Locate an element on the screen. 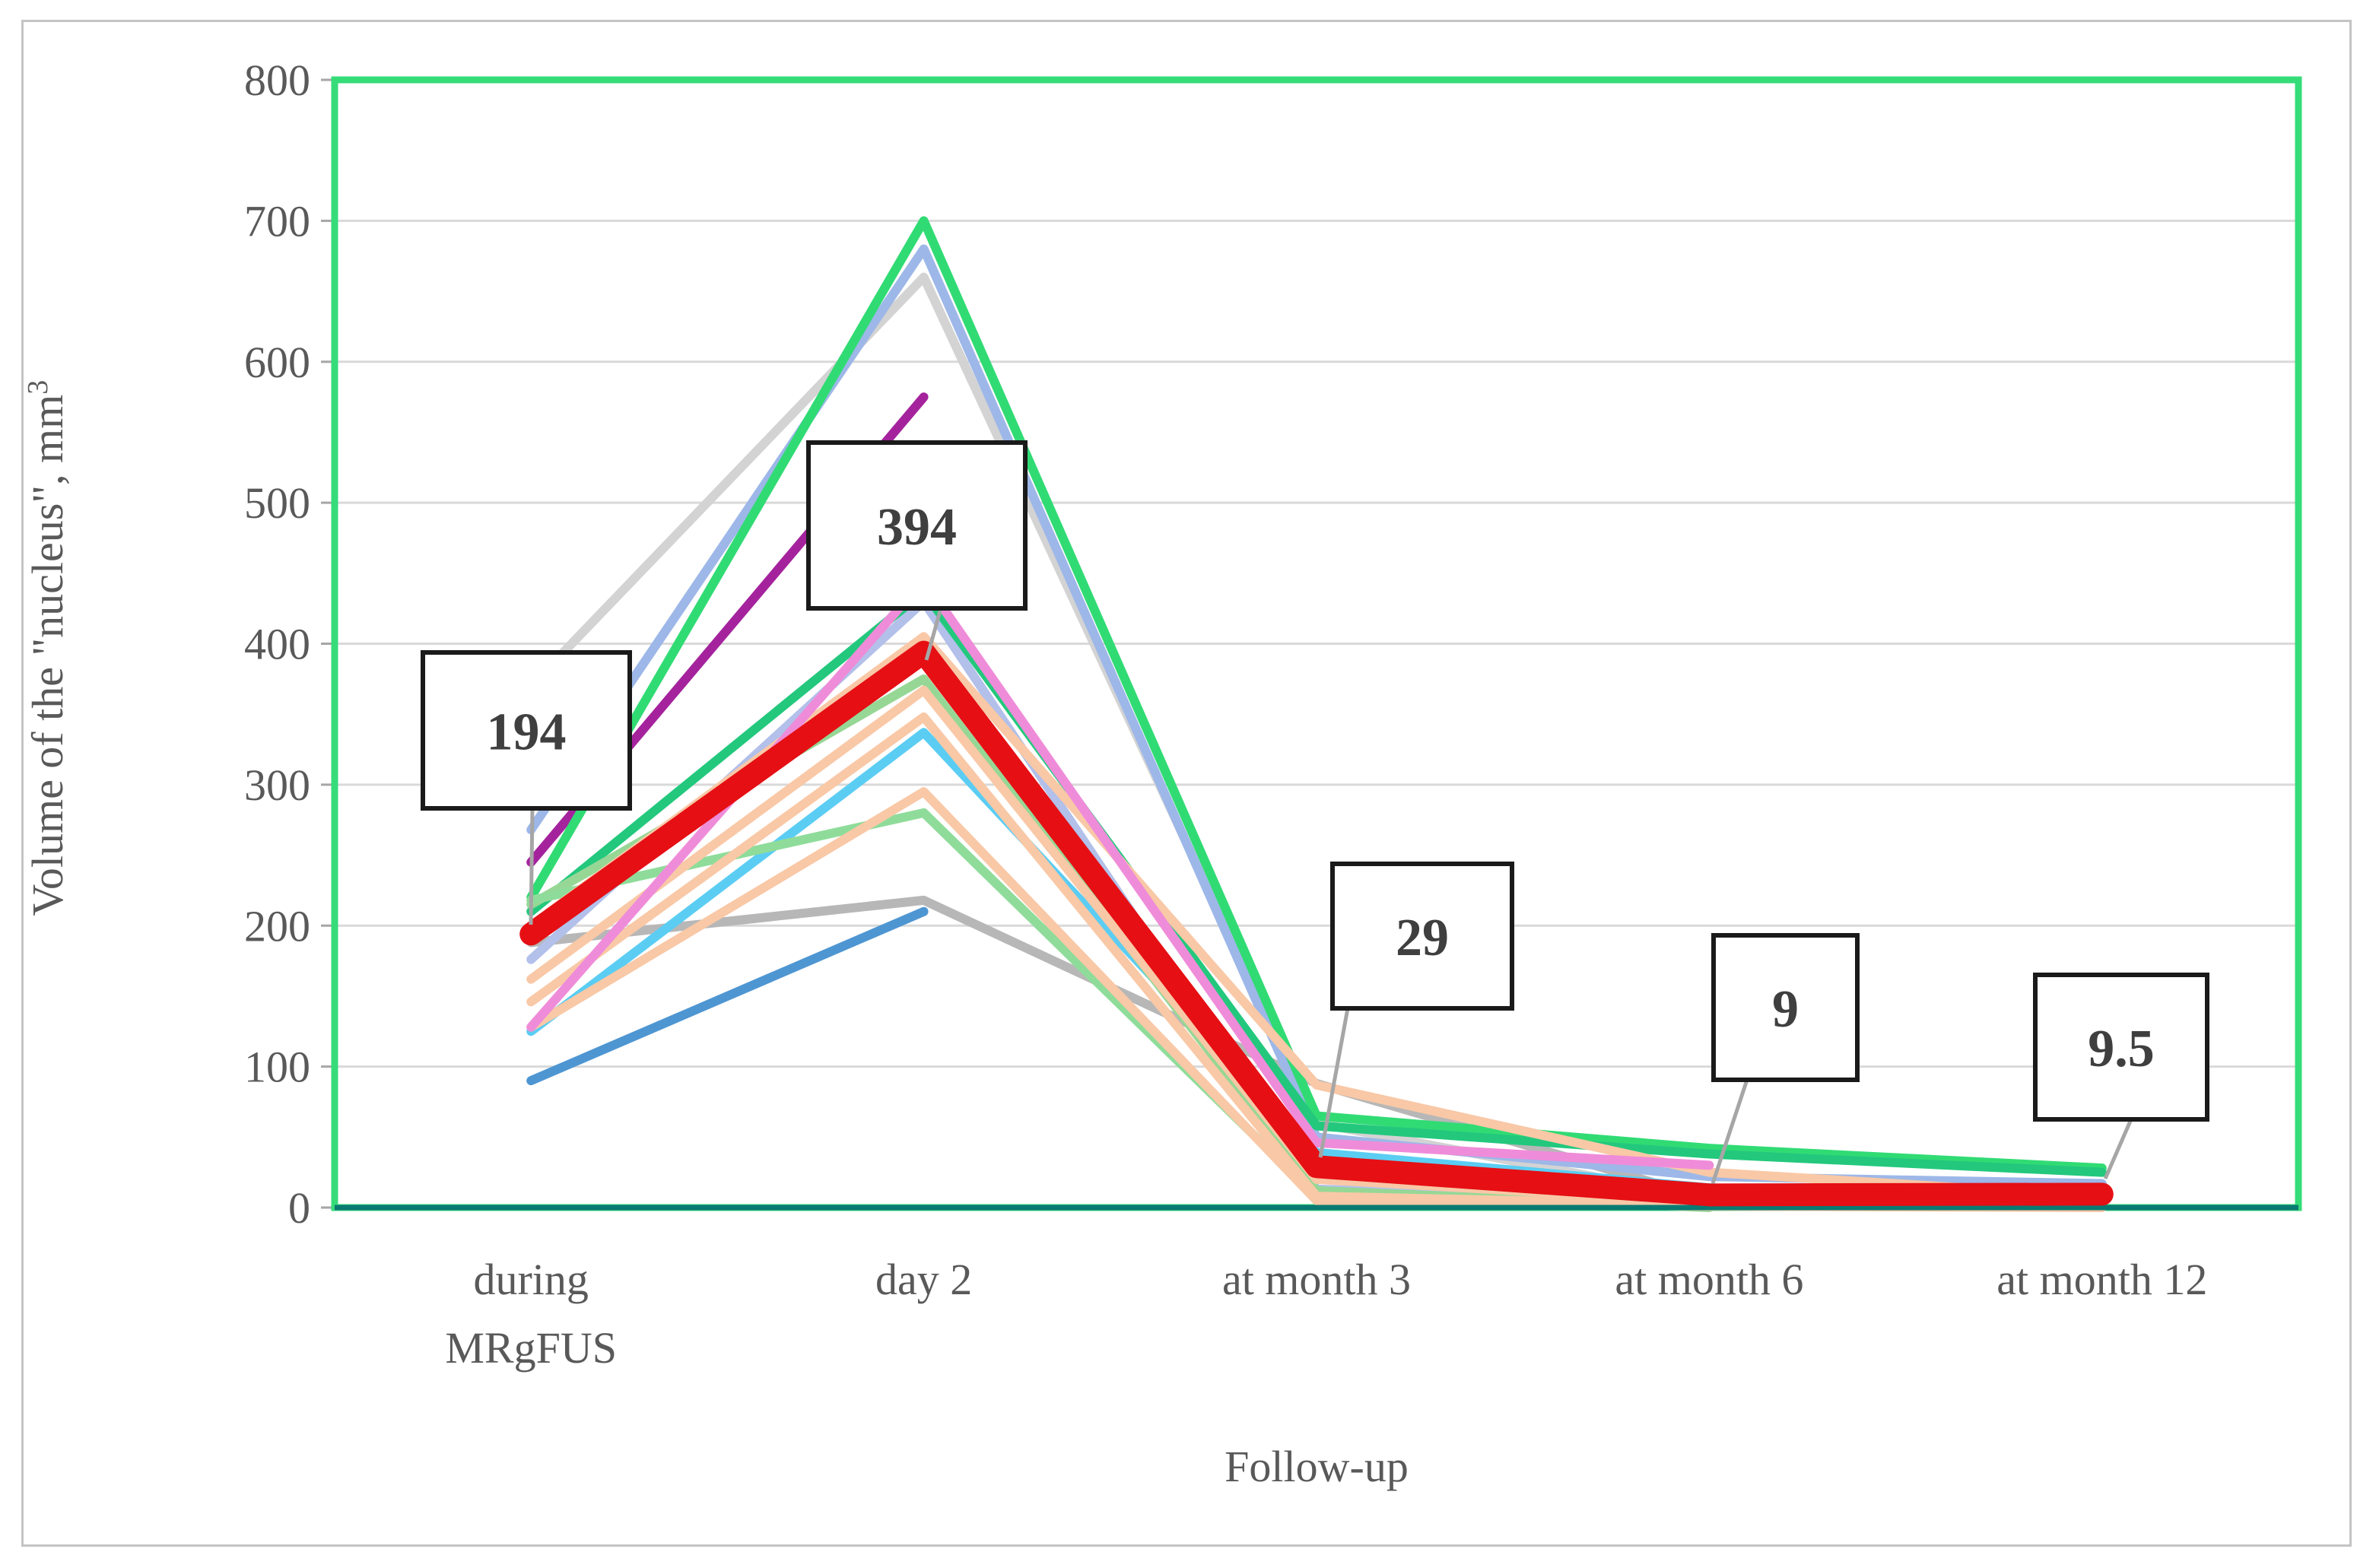 Image resolution: width=2376 pixels, height=1568 pixels. y-tick-label: 100 is located at coordinates (277, 1068).